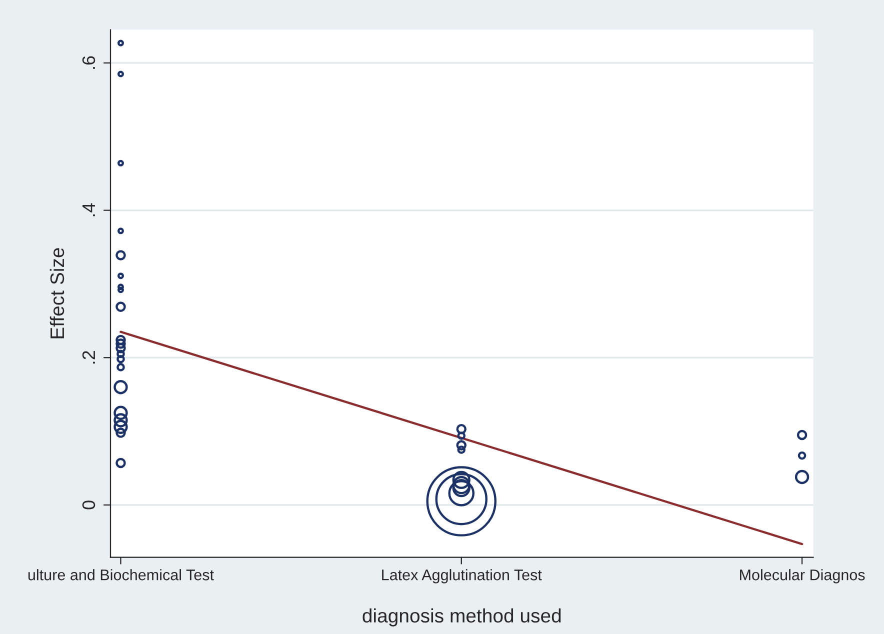 The width and height of the screenshot is (884, 634). I want to click on x-tick-label: Latex Agglutination Test, so click(462, 576).